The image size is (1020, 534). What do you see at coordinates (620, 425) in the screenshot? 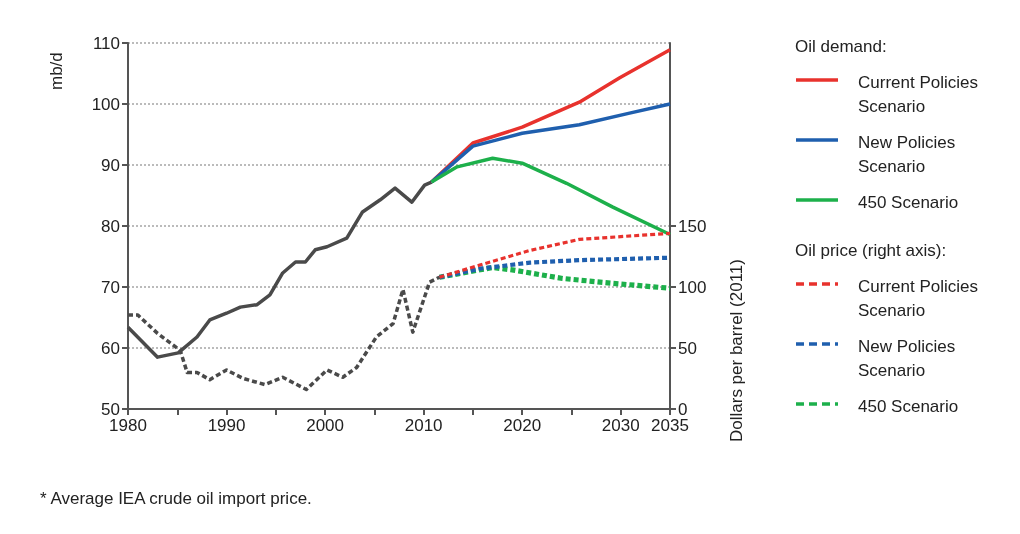
I see `x-tick-label: 2030` at bounding box center [620, 425].